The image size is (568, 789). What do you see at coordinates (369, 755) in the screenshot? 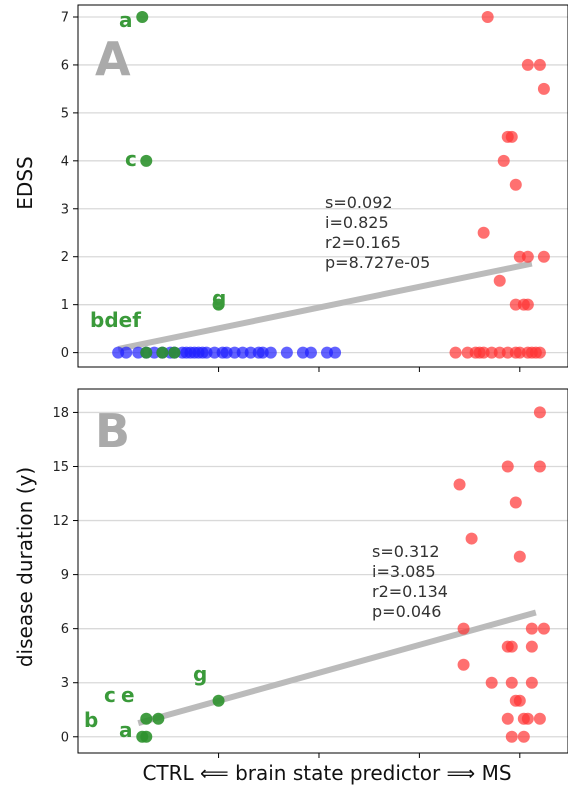
I see `panel-b-x-ticks` at bounding box center [369, 755].